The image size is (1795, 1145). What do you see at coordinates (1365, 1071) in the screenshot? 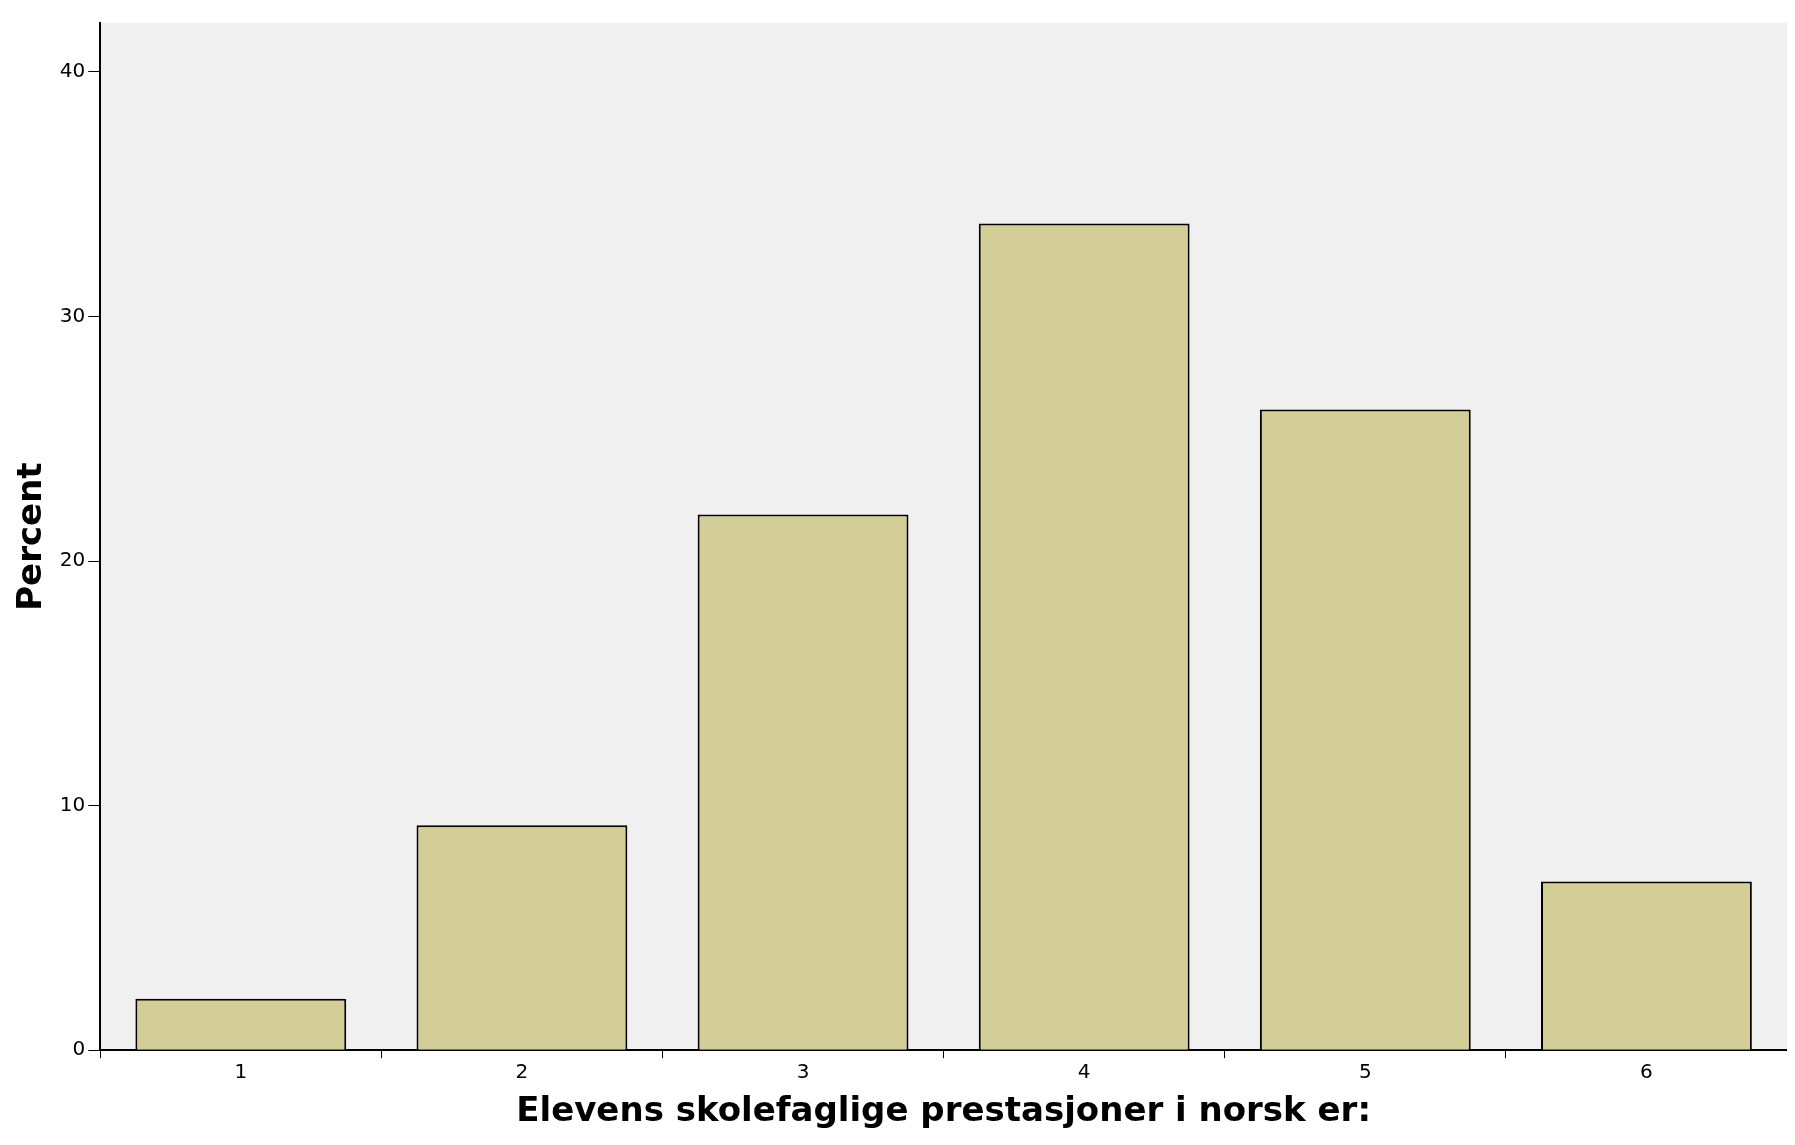
I see `x-tick-label: 5` at bounding box center [1365, 1071].